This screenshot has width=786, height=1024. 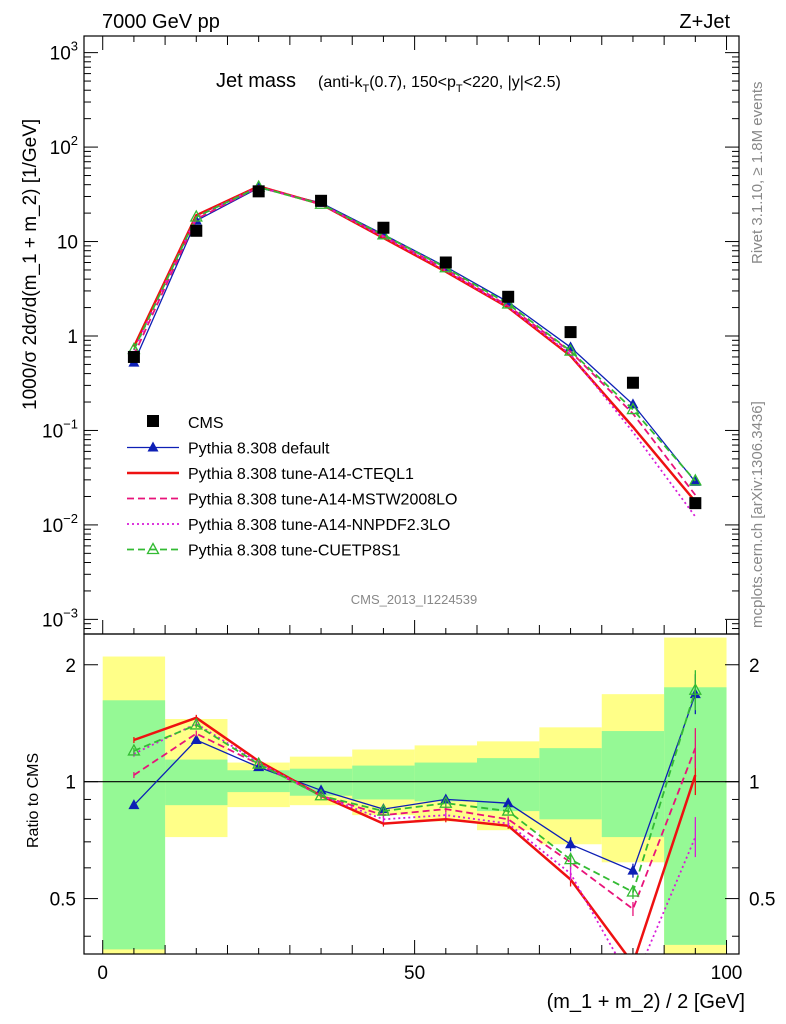 What do you see at coordinates (439, 84) in the screenshot?
I see `chart-title-detail: (anti-kT(0.7), 150<pT<220, |y|<2.5)` at bounding box center [439, 84].